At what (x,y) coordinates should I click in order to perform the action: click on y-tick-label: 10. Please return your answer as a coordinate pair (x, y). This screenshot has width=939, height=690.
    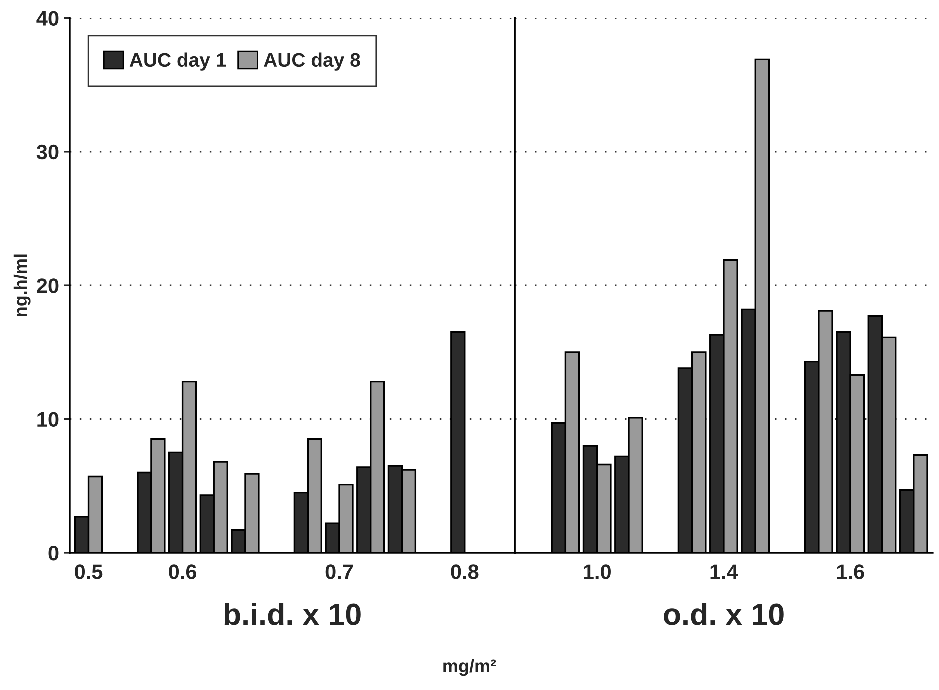
    Looking at the image, I should click on (48, 420).